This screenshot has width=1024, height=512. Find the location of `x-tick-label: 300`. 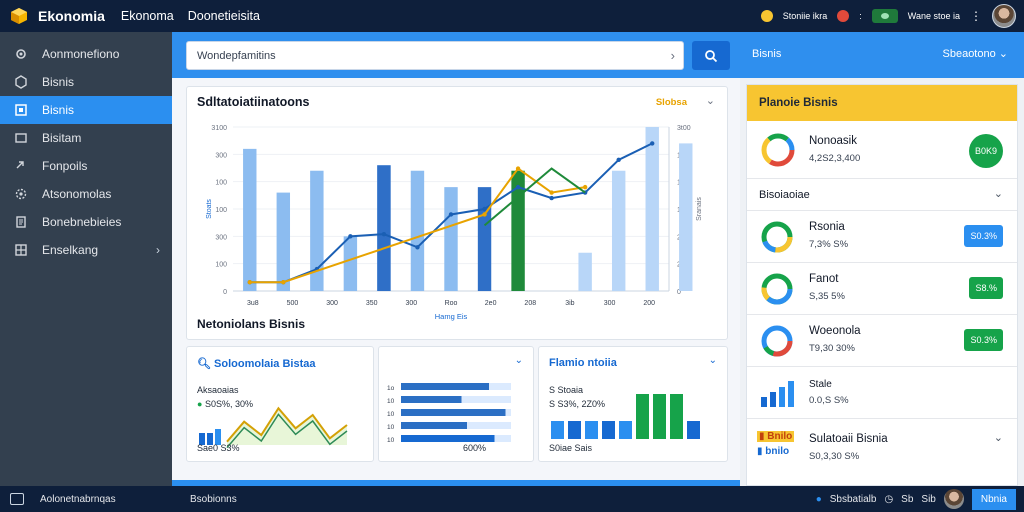

x-tick-label: 300 is located at coordinates (610, 303).